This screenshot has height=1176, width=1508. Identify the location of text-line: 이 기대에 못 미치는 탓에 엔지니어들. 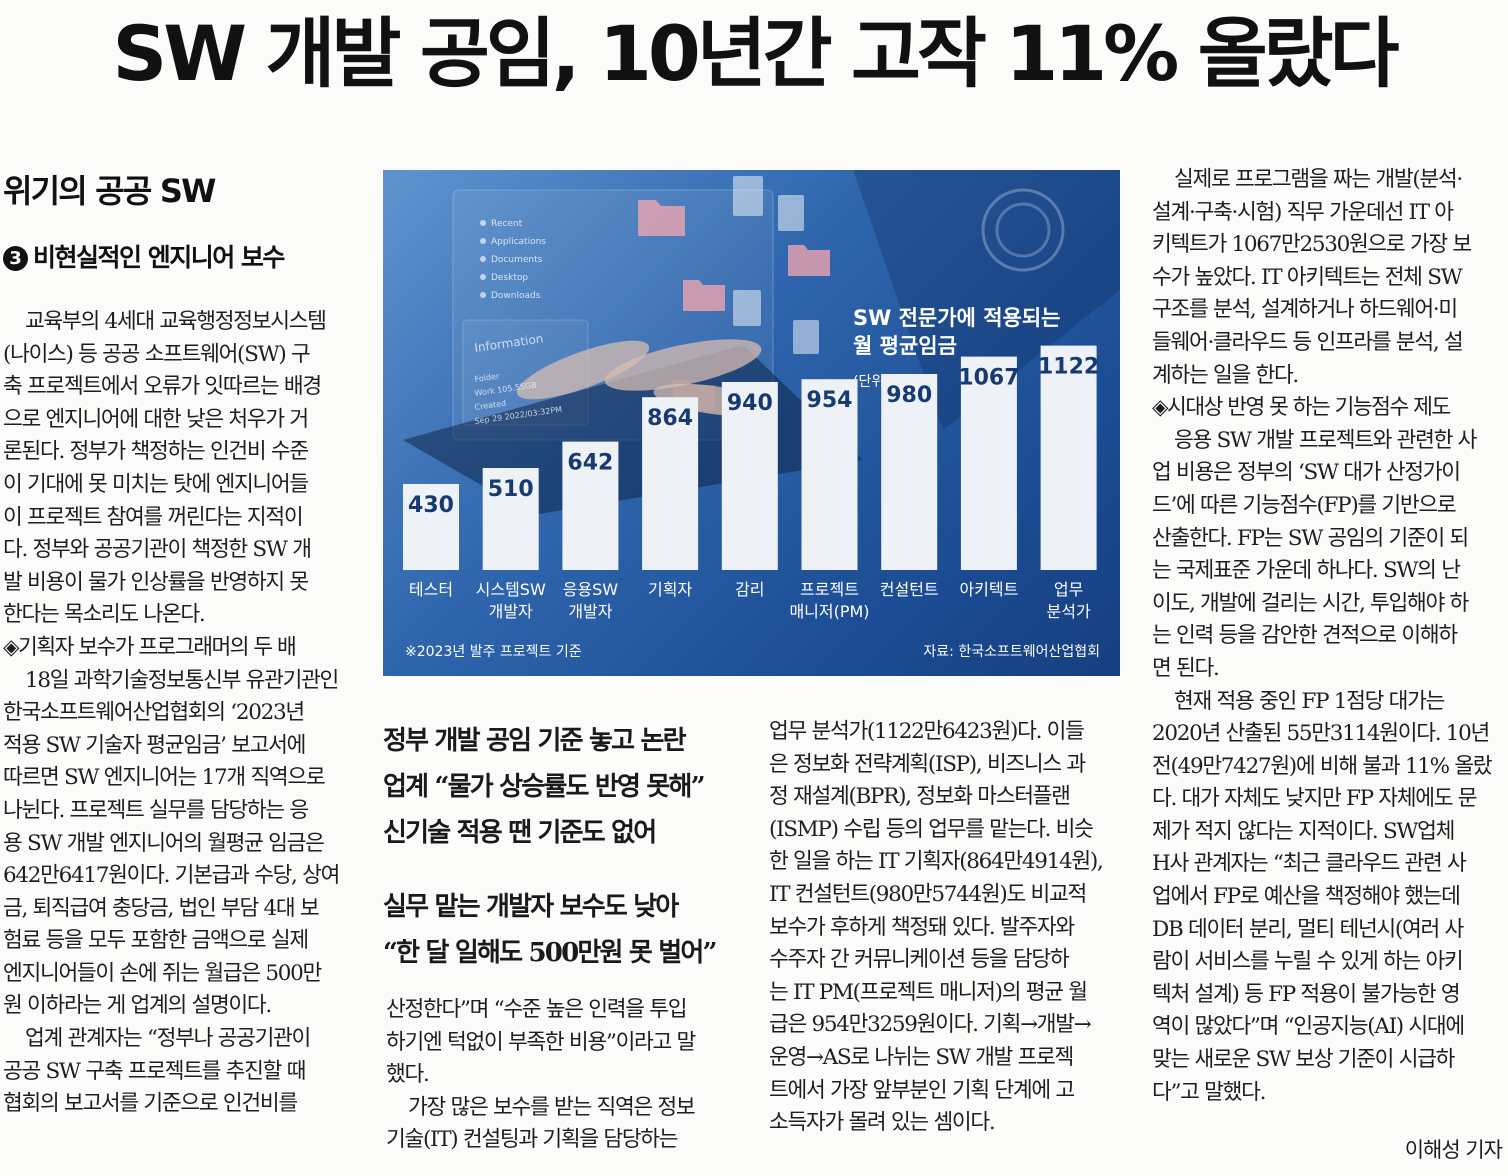
(156, 484).